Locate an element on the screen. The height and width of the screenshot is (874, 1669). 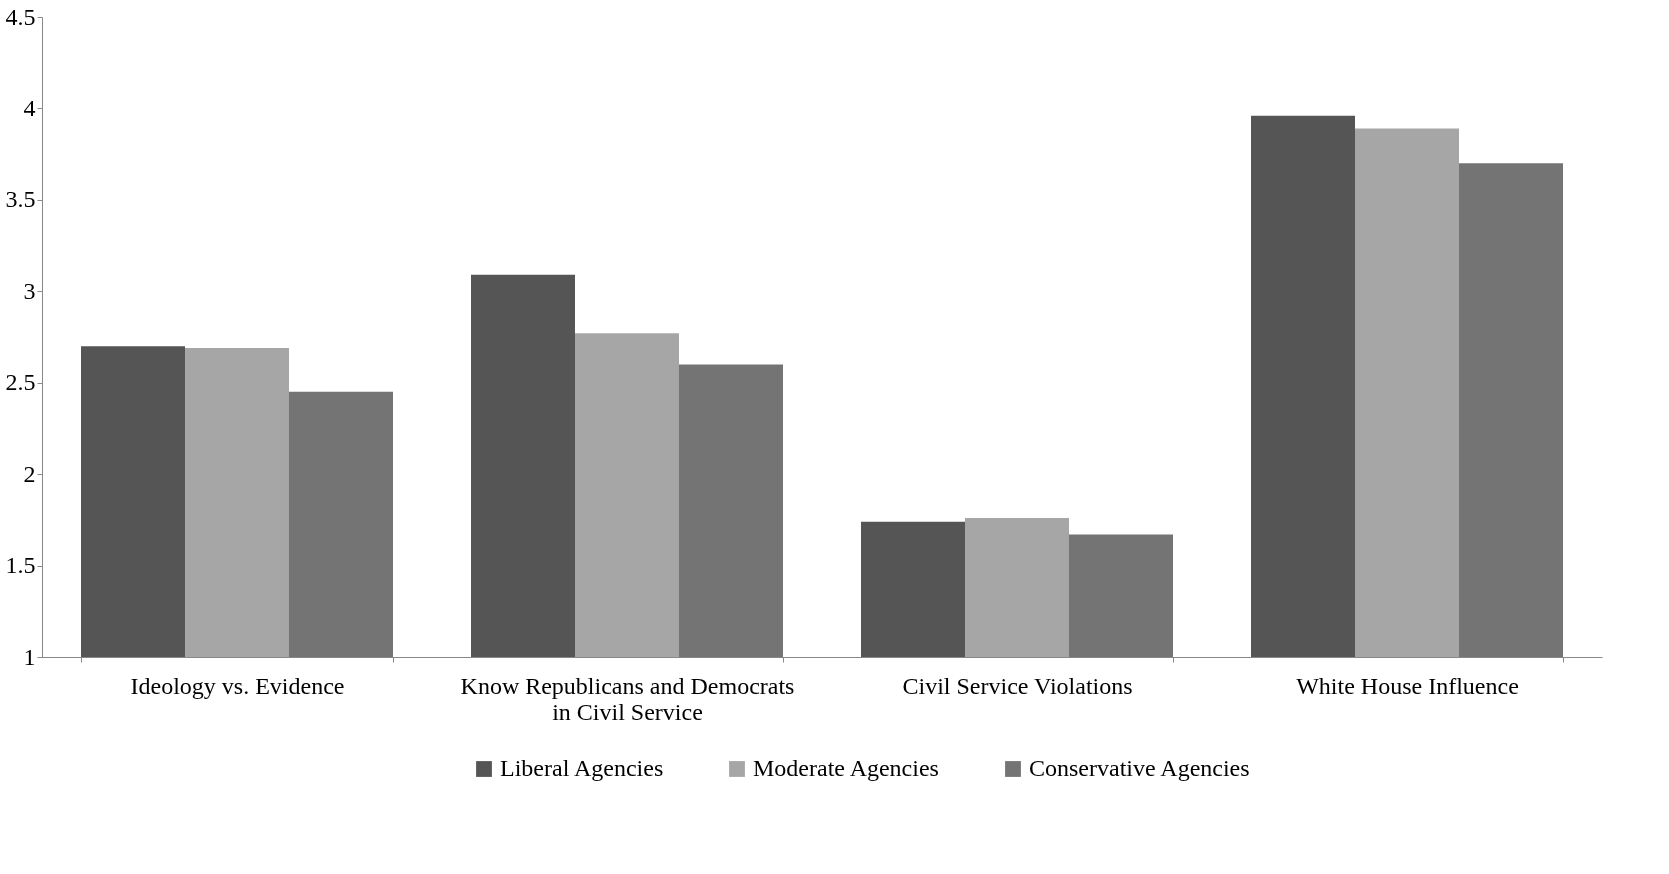
x-tick-label: Know Republicans and Democrats in Civil Service is located at coordinates (627, 698).